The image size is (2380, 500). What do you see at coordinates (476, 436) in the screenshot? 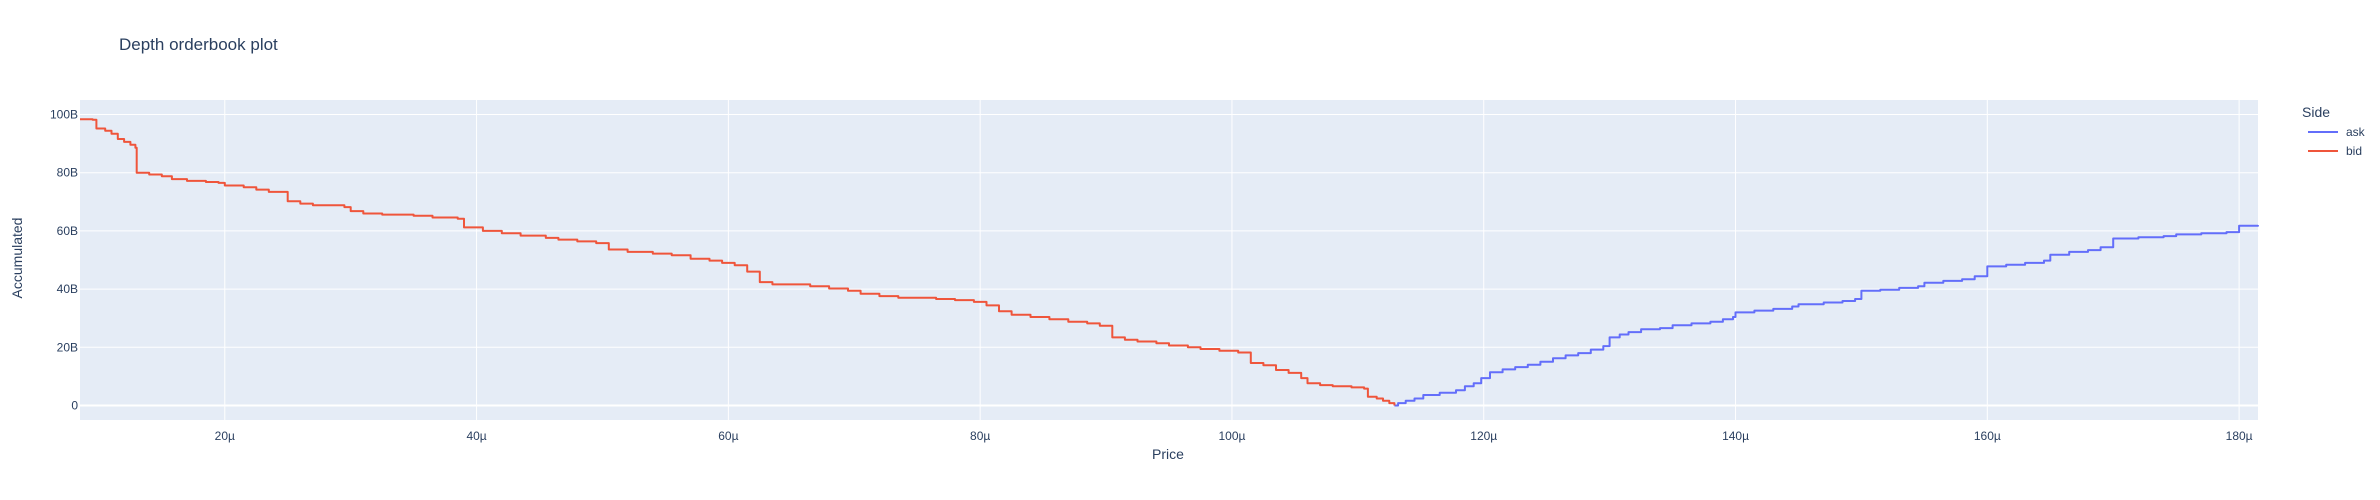
I see `x-tick-label: 40µ` at bounding box center [476, 436].